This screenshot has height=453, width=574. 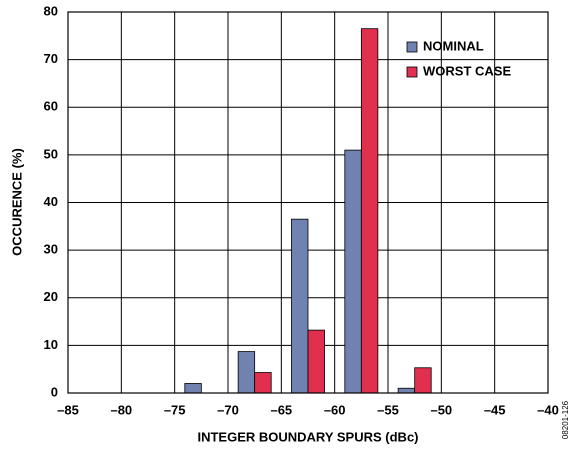 What do you see at coordinates (228, 409) in the screenshot?
I see `x-tick-label: –70` at bounding box center [228, 409].